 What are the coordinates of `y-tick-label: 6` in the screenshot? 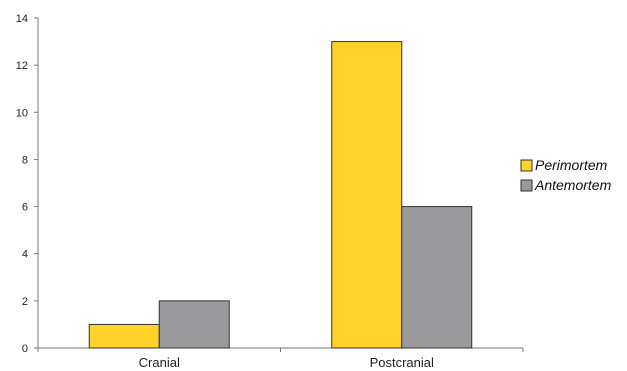 It's located at (25, 208).